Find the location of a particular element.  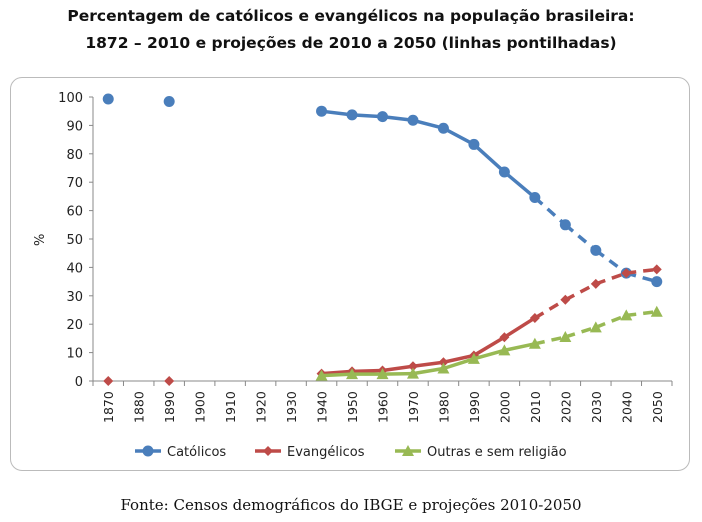

x-tick-label: 1980 is located at coordinates (443, 407).